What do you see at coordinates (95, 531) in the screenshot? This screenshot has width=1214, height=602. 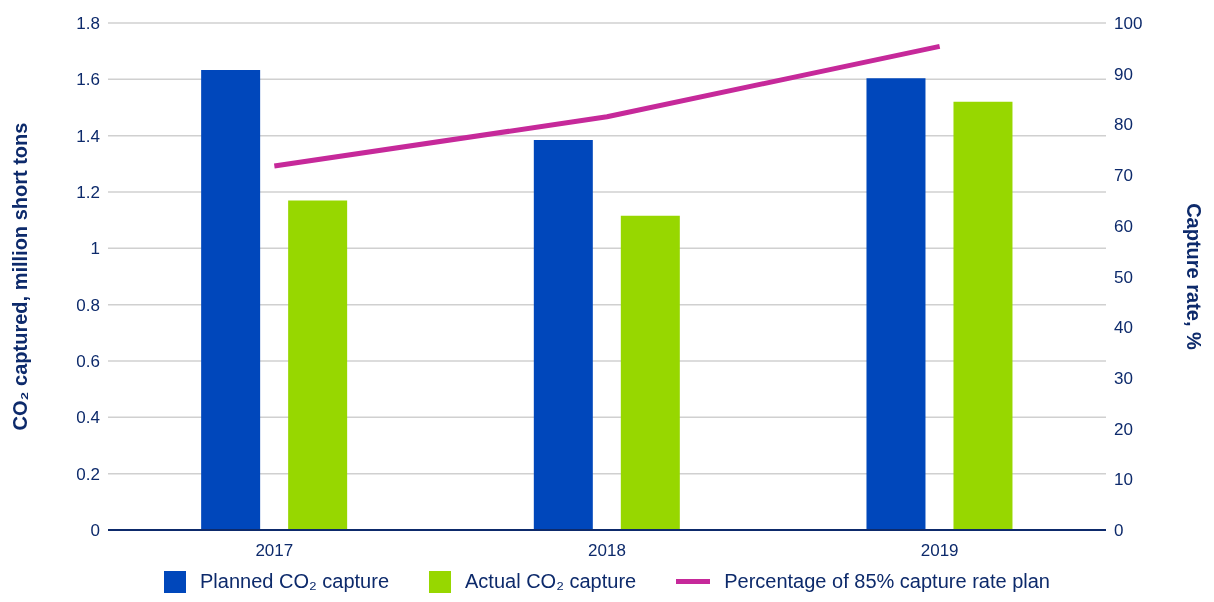 I see `y-tick-label: 0` at bounding box center [95, 531].